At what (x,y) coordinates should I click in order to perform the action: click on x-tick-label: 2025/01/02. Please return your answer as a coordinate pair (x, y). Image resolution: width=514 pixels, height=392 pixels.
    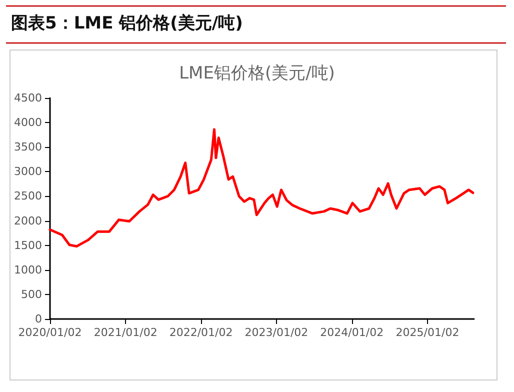
    Looking at the image, I should click on (428, 332).